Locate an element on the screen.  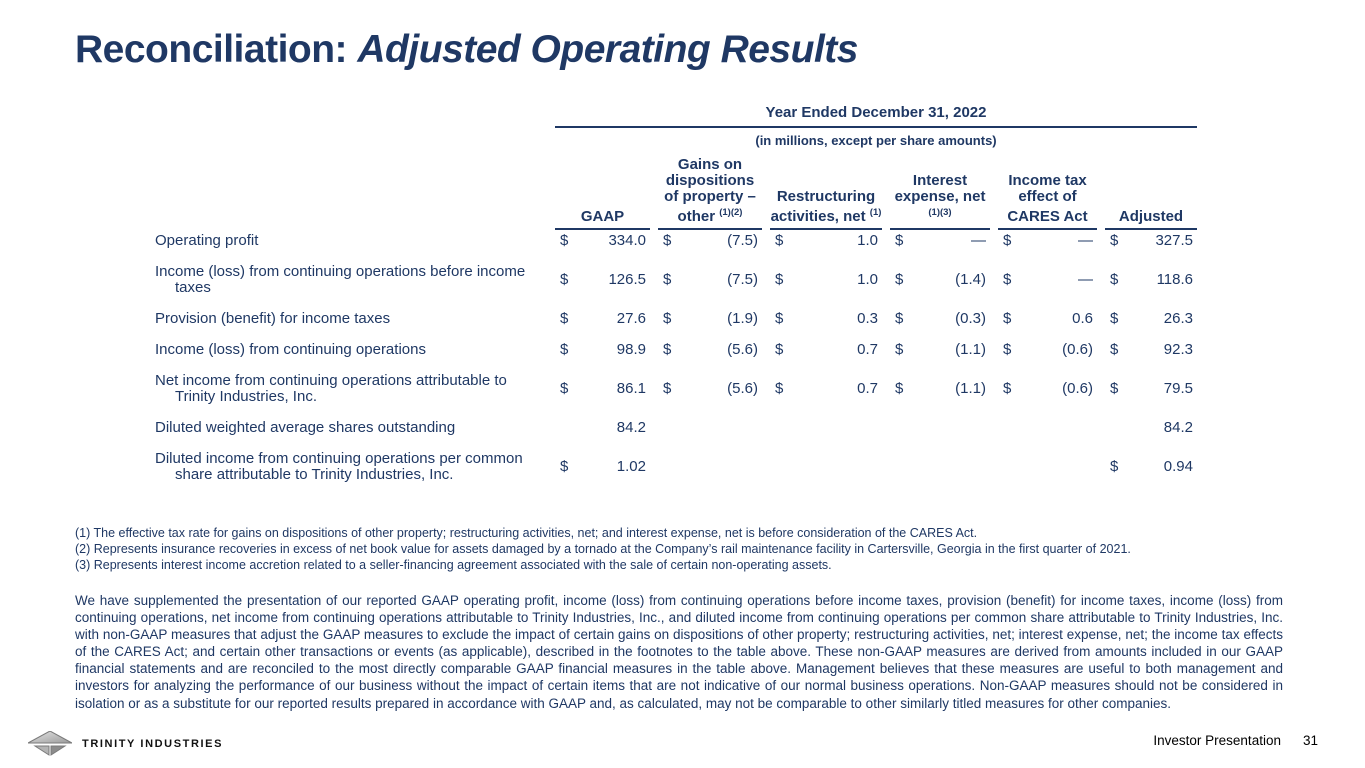
page-number: 31 is located at coordinates (1310, 740).